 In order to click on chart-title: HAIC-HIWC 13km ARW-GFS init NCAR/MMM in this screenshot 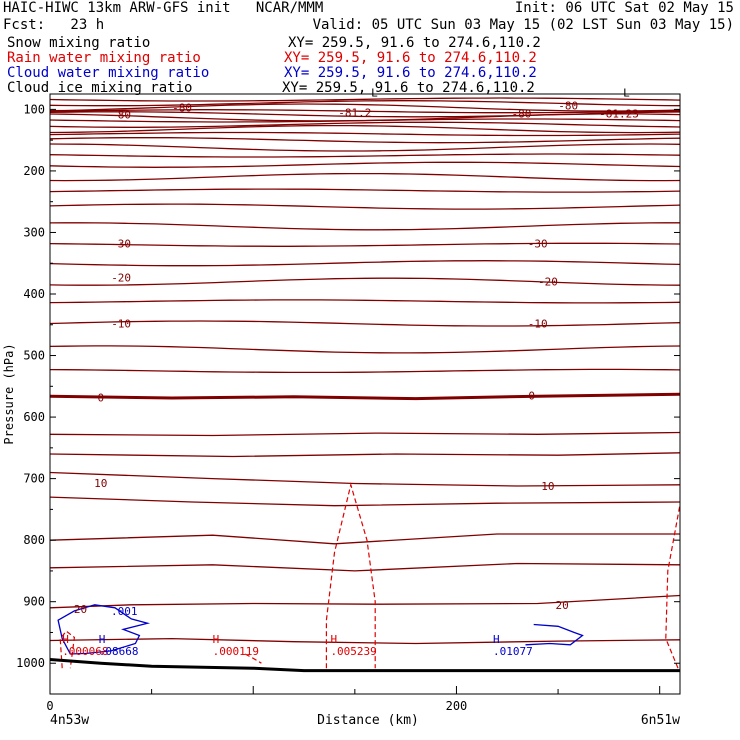, I will do `click(163, 8)`.